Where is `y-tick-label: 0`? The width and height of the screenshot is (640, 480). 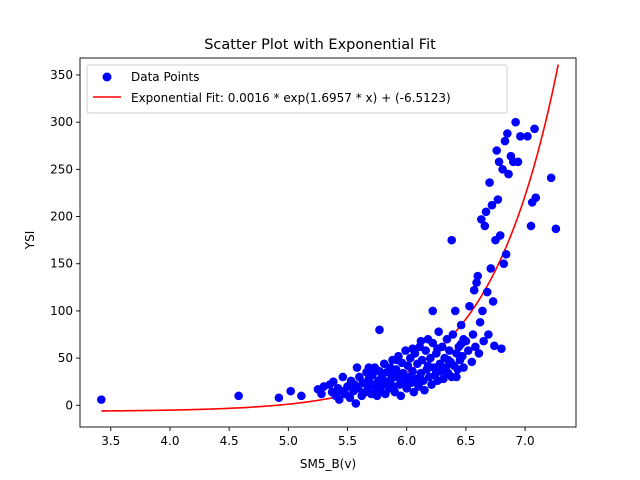
y-tick-label: 0 is located at coordinates (69, 405).